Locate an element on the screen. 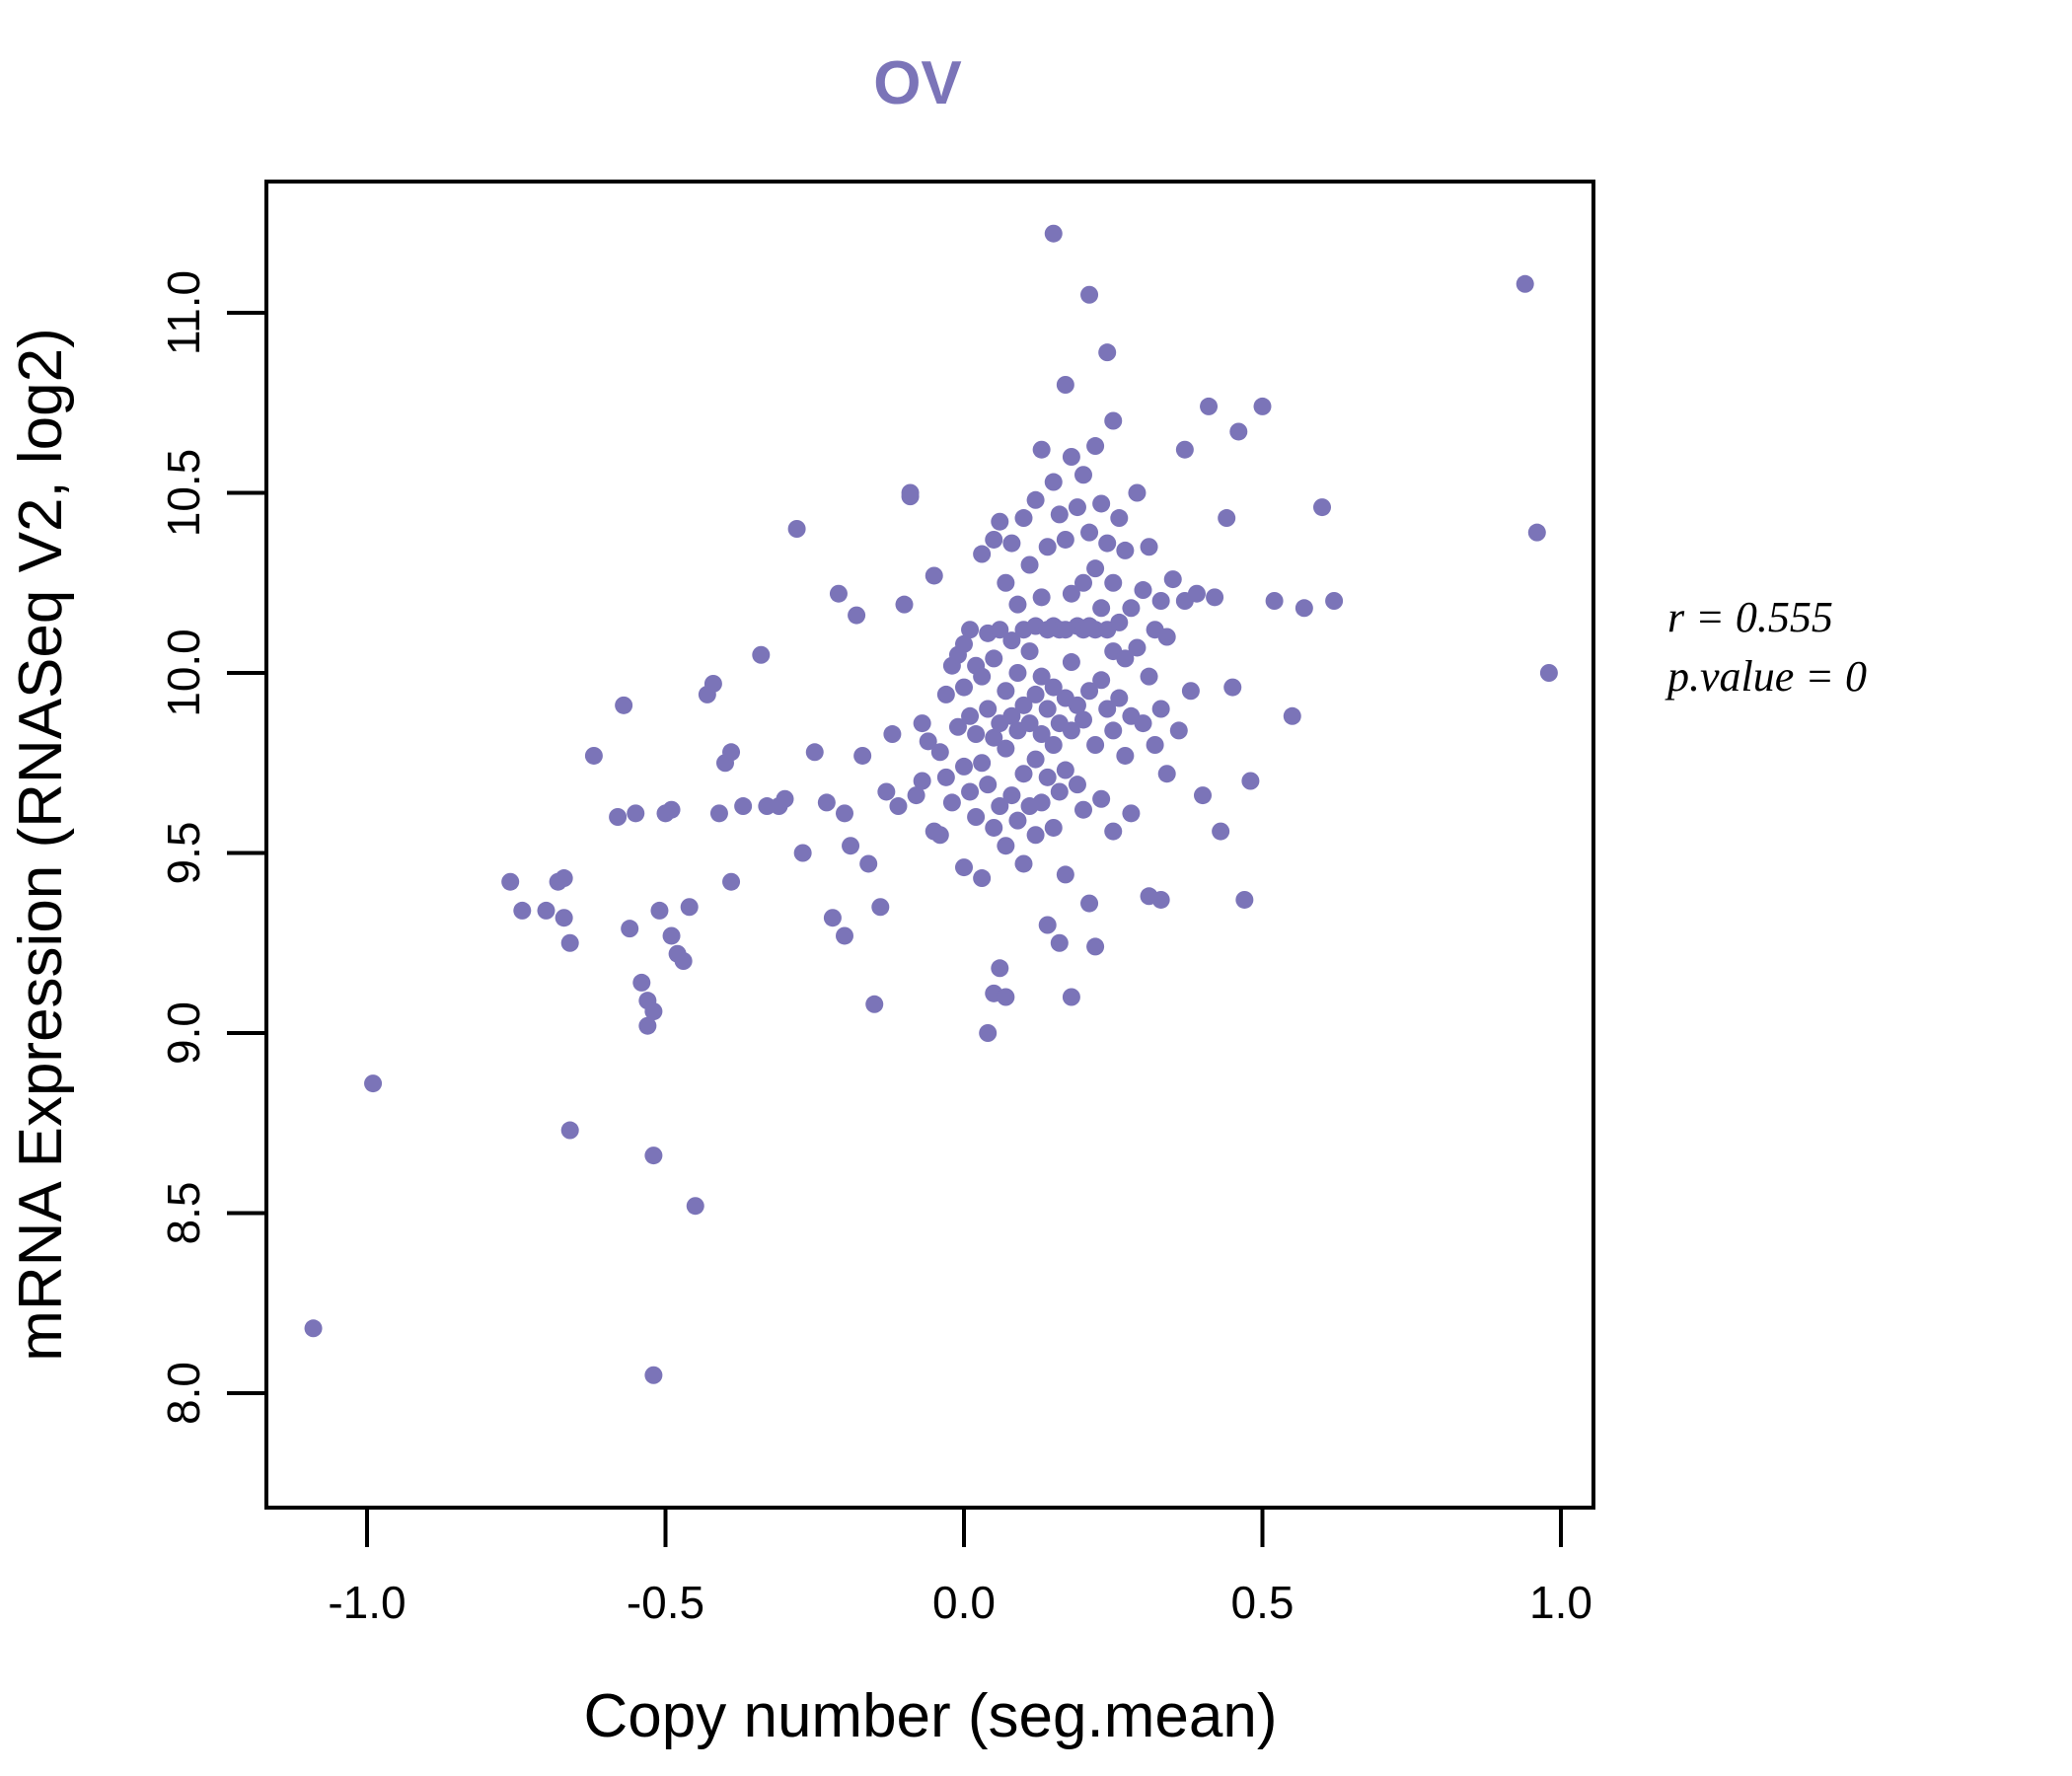  x-tick-label: -1.0 is located at coordinates (367, 1603).